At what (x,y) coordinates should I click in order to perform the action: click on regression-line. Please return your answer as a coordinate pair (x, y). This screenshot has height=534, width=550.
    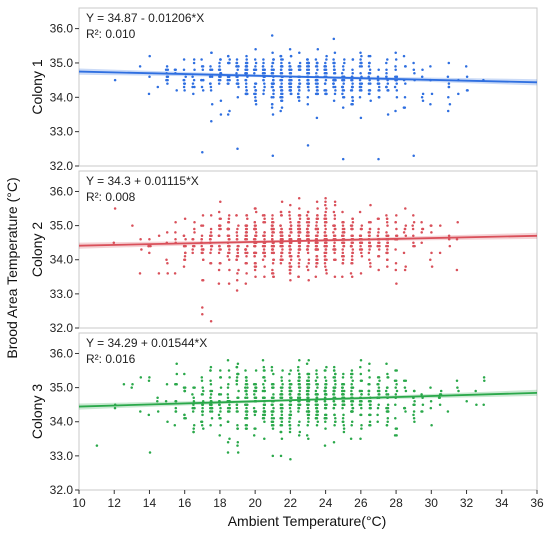
    Looking at the image, I should click on (308, 240).